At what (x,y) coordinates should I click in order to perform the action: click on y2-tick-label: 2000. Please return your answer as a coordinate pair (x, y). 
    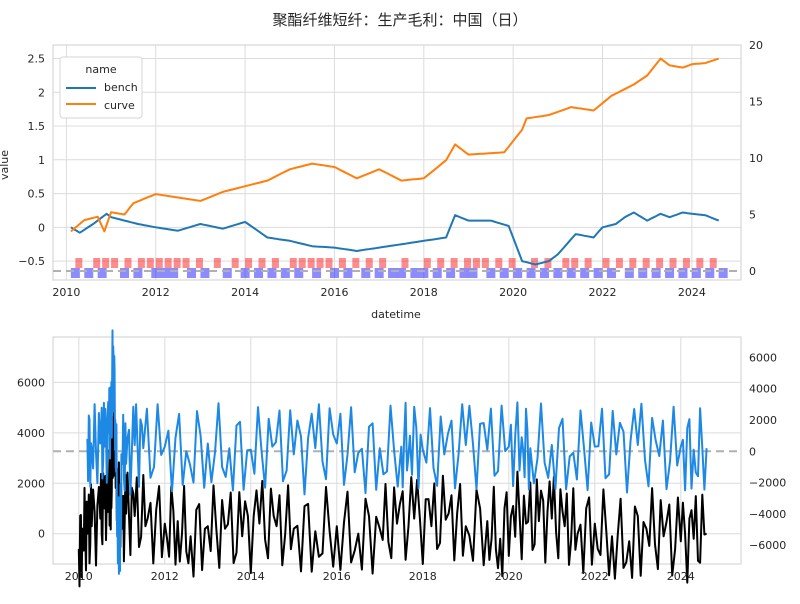
    Looking at the image, I should click on (763, 420).